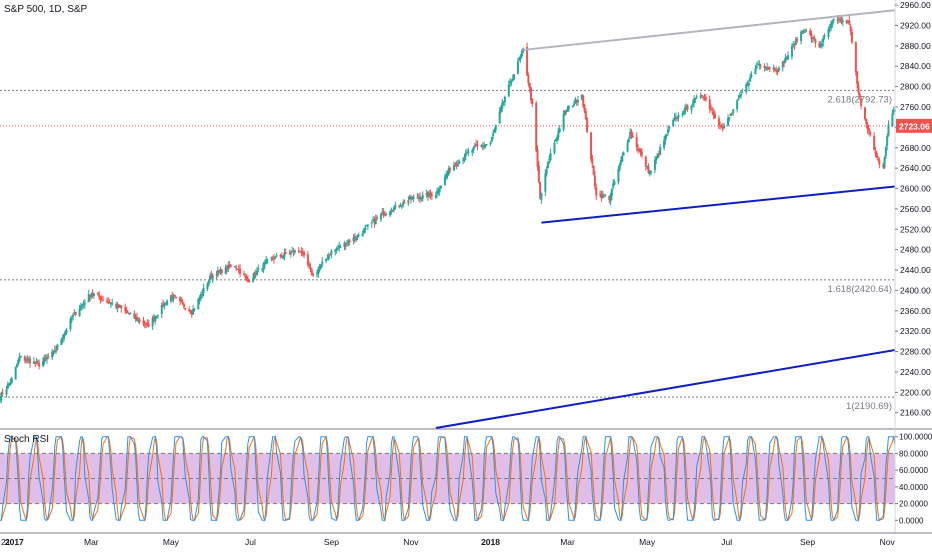 The image size is (932, 555). Describe the element at coordinates (6, 542) in the screenshot. I see `time-tick-label: 21` at that location.